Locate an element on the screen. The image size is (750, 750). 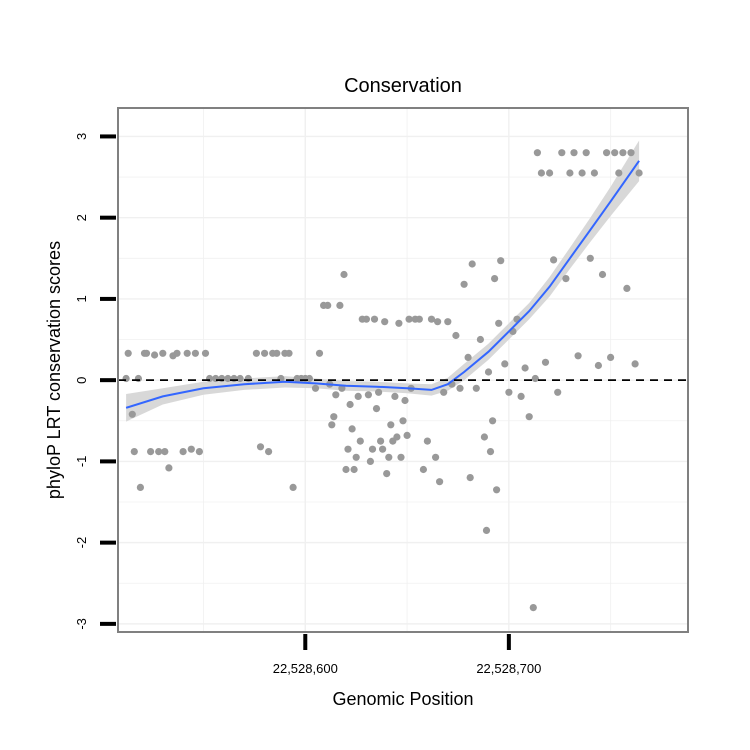
y-tick-label: -2 is located at coordinates (81, 543).